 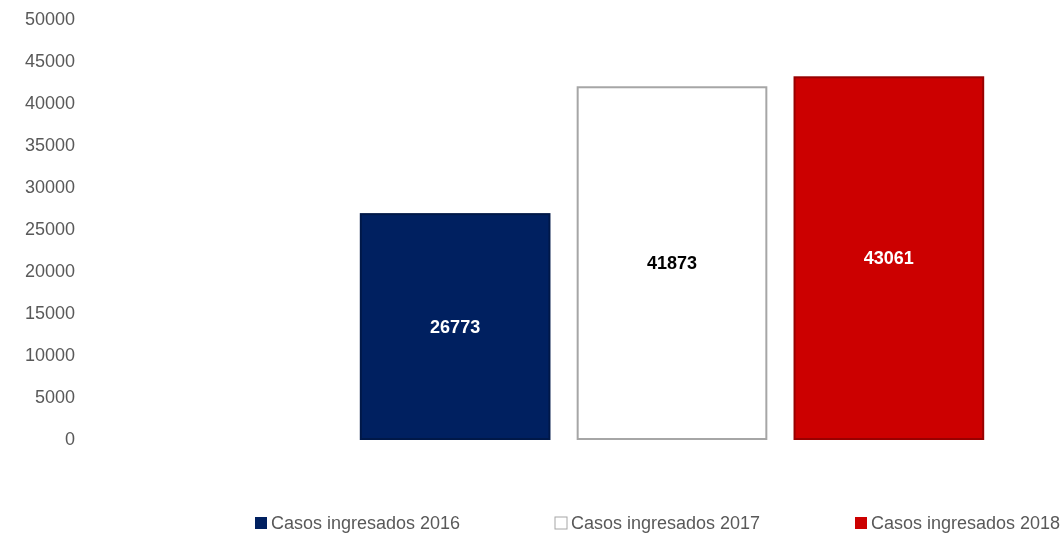 I want to click on y-tick-label: 20000, so click(x=49, y=271).